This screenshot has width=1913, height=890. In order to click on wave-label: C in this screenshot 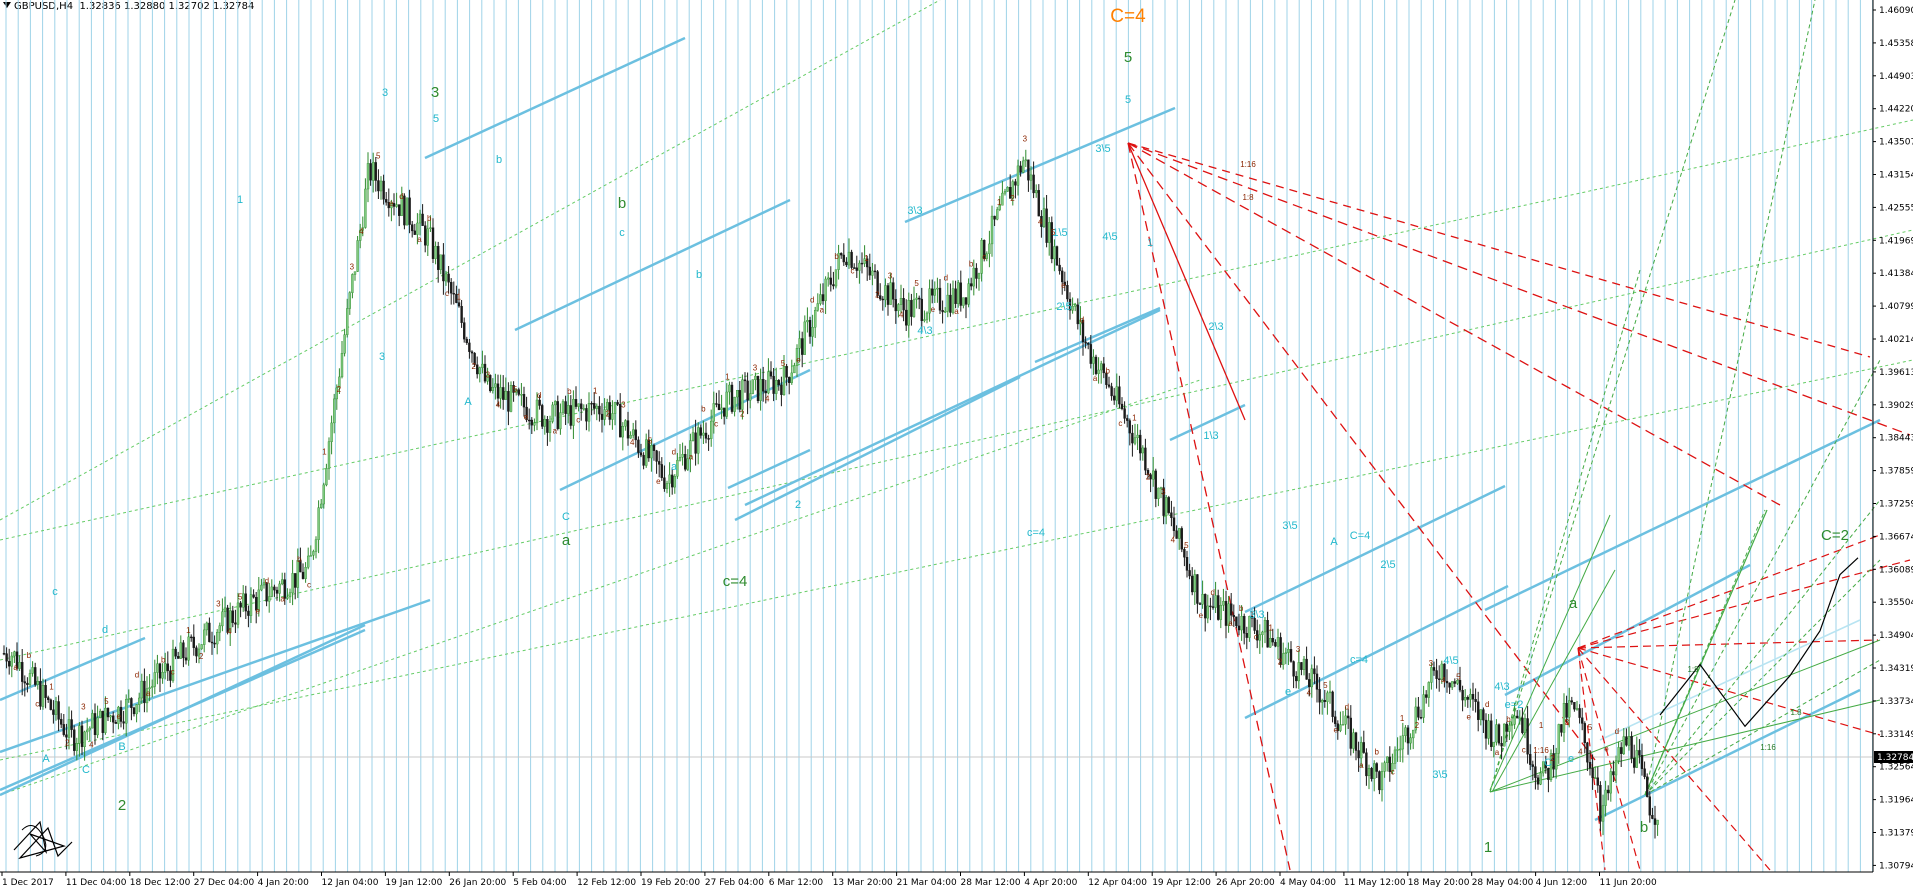, I will do `click(1548, 763)`.